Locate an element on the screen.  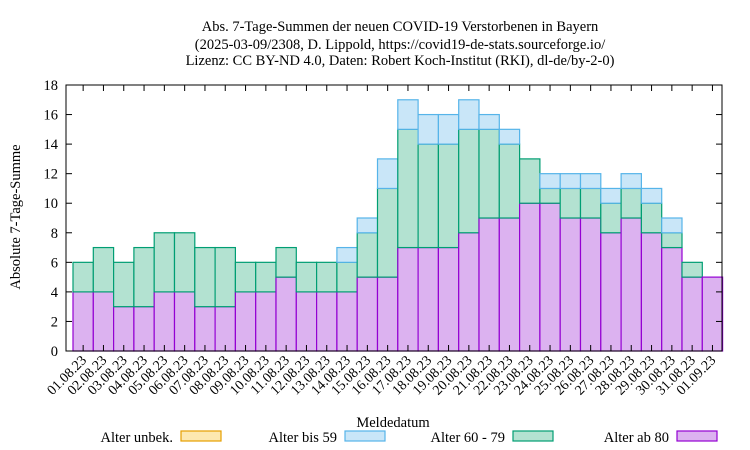
bar-04.08.23-s0 is located at coordinates (144, 329).